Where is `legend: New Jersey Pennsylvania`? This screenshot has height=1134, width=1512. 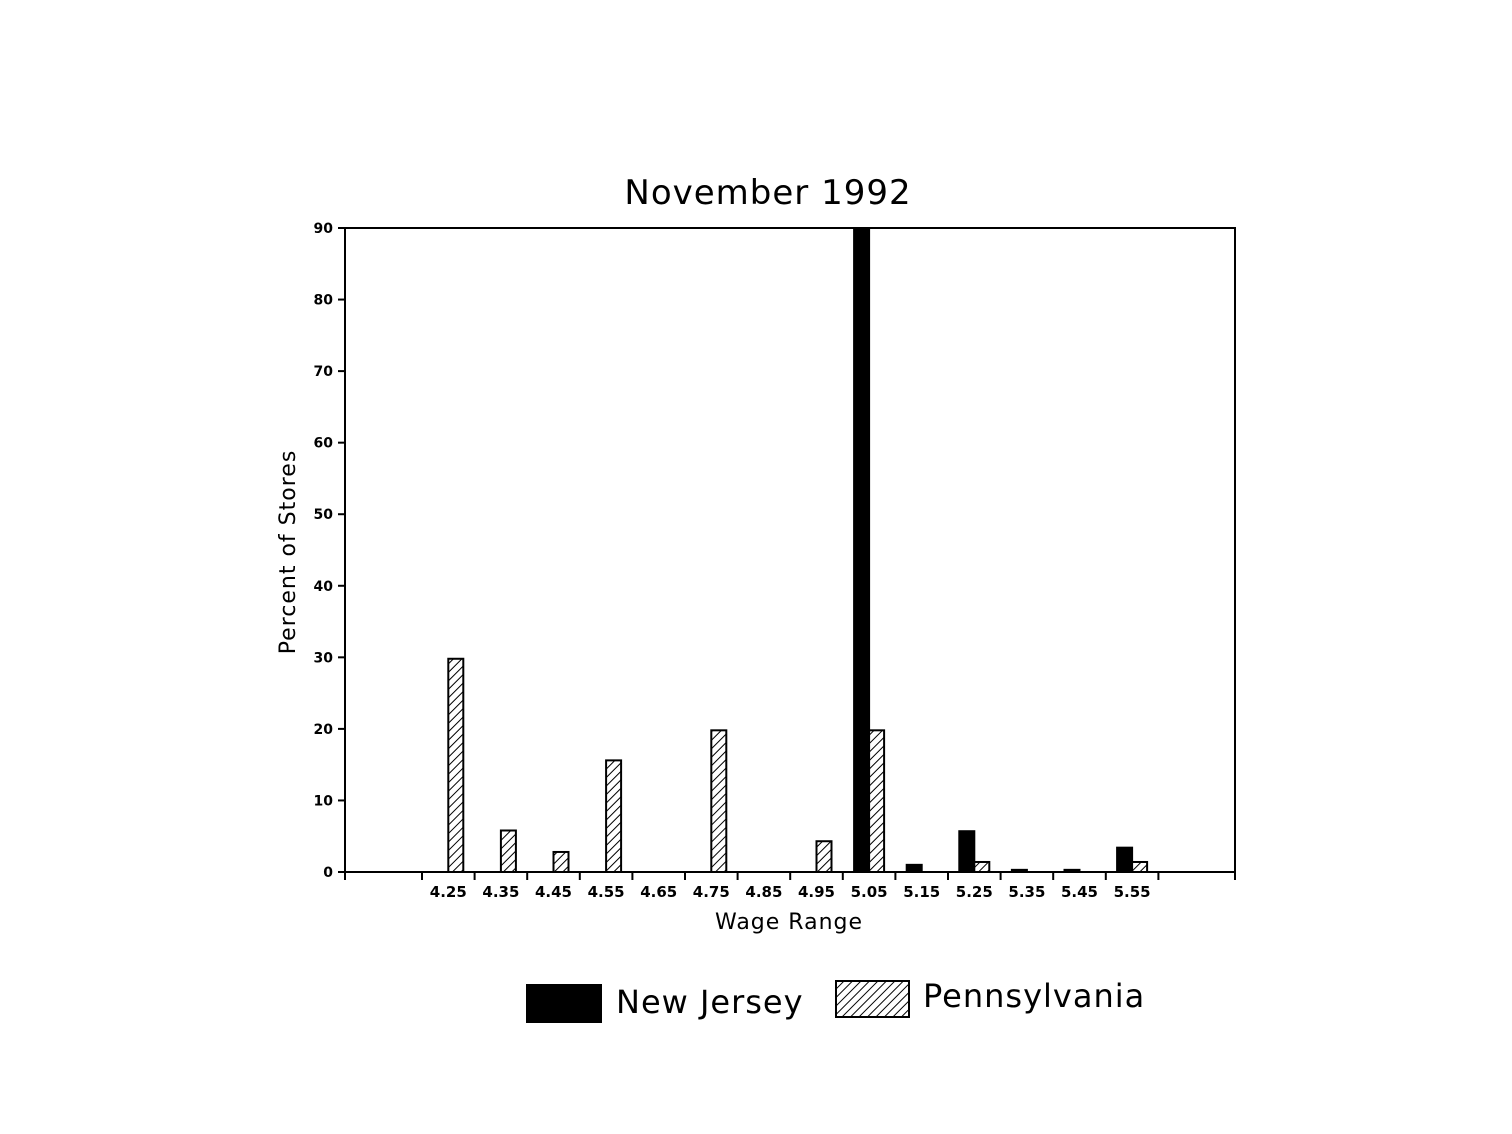
legend: New Jersey Pennsylvania is located at coordinates (835, 1000).